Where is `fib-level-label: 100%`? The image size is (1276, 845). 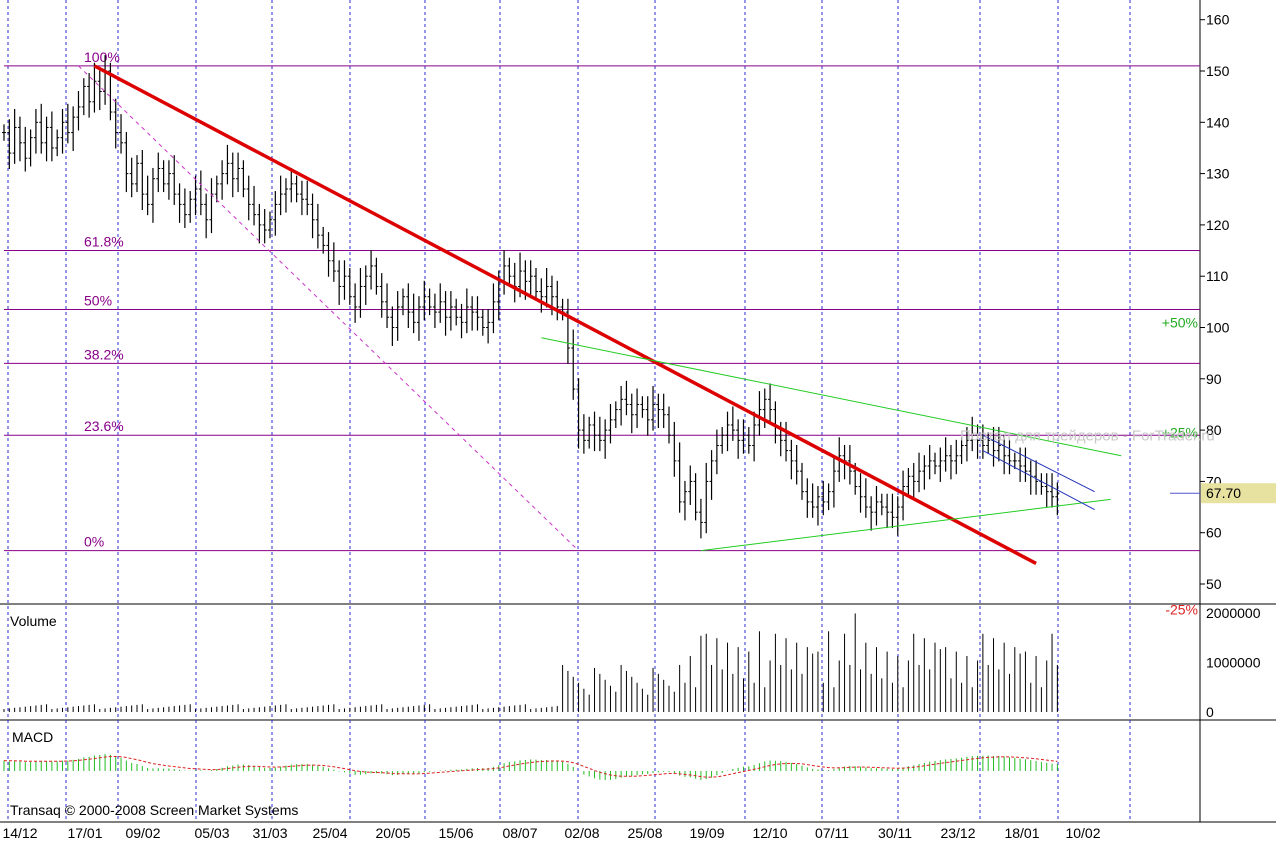
fib-level-label: 100% is located at coordinates (102, 57).